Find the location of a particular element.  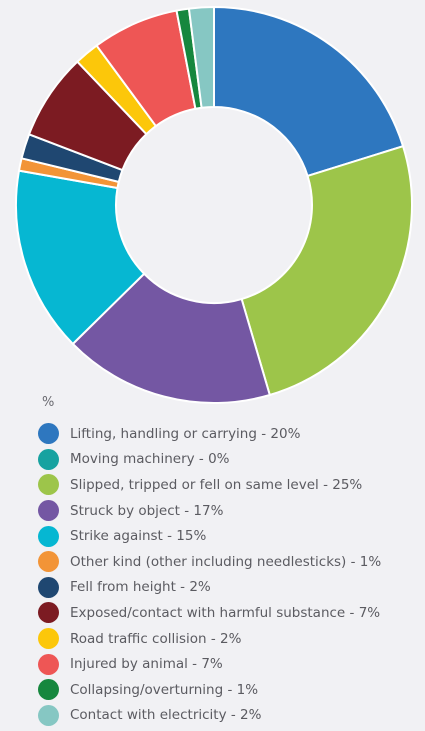

legend-item: Strike against - 15% is located at coordinates (209, 536).